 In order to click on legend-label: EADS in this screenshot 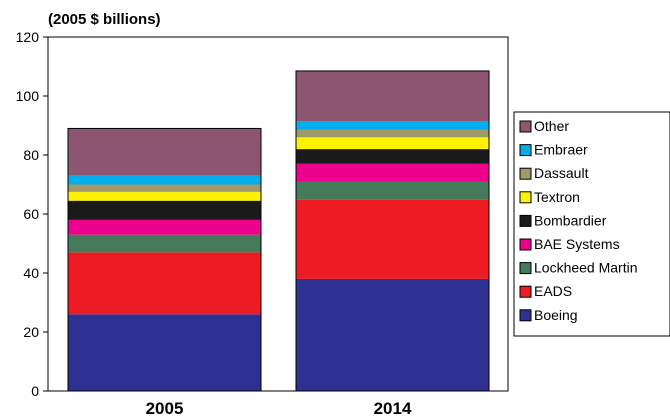, I will do `click(553, 291)`.